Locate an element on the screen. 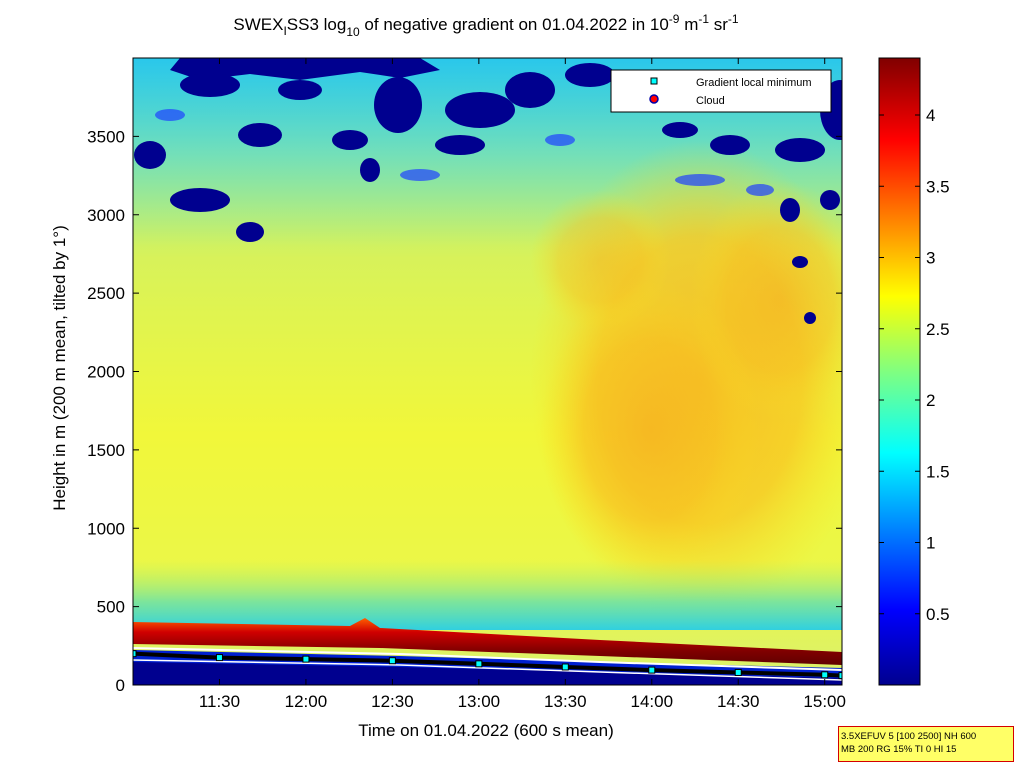  x-tick-label: 14:30 is located at coordinates (738, 701).